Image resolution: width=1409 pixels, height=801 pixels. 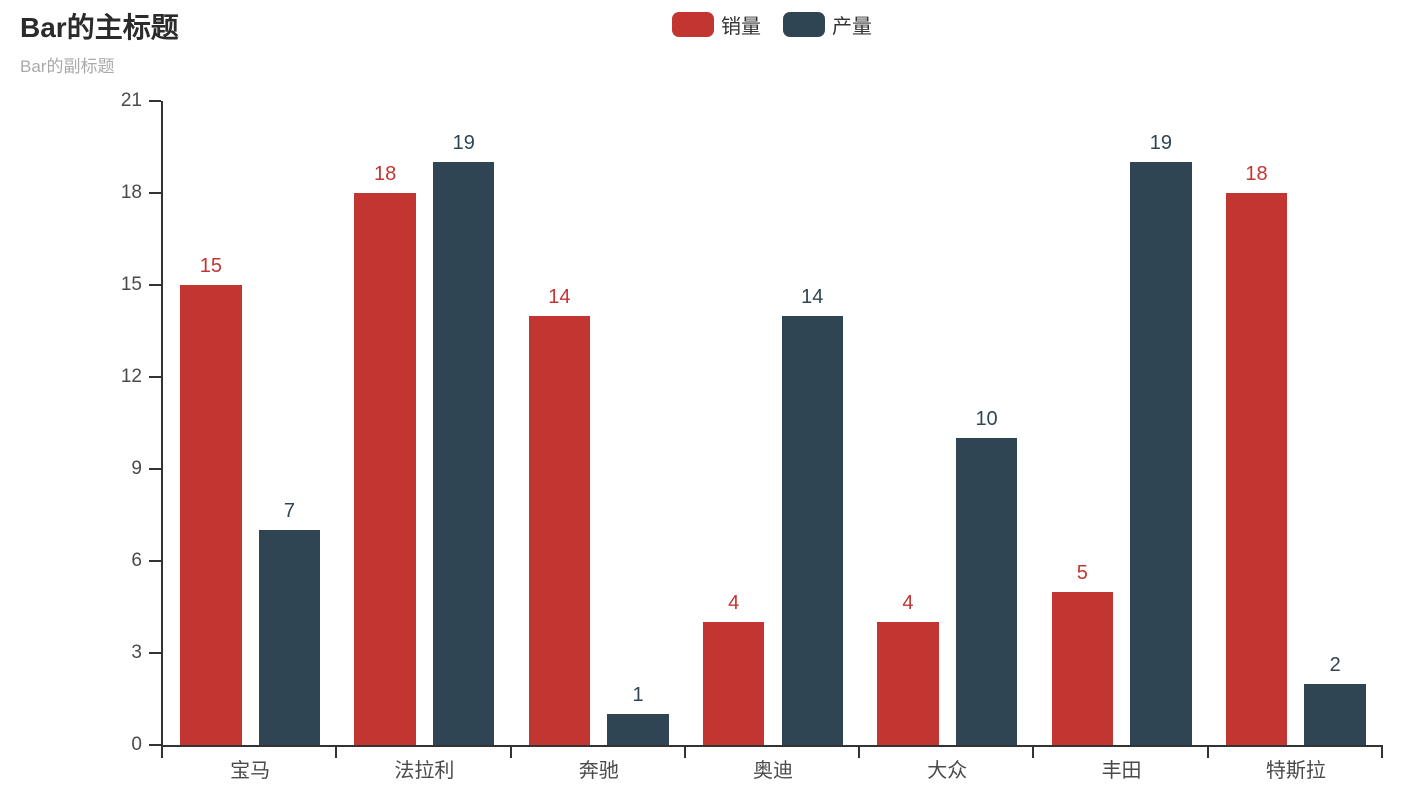 What do you see at coordinates (741, 27) in the screenshot?
I see `legend-label-sales: 销量` at bounding box center [741, 27].